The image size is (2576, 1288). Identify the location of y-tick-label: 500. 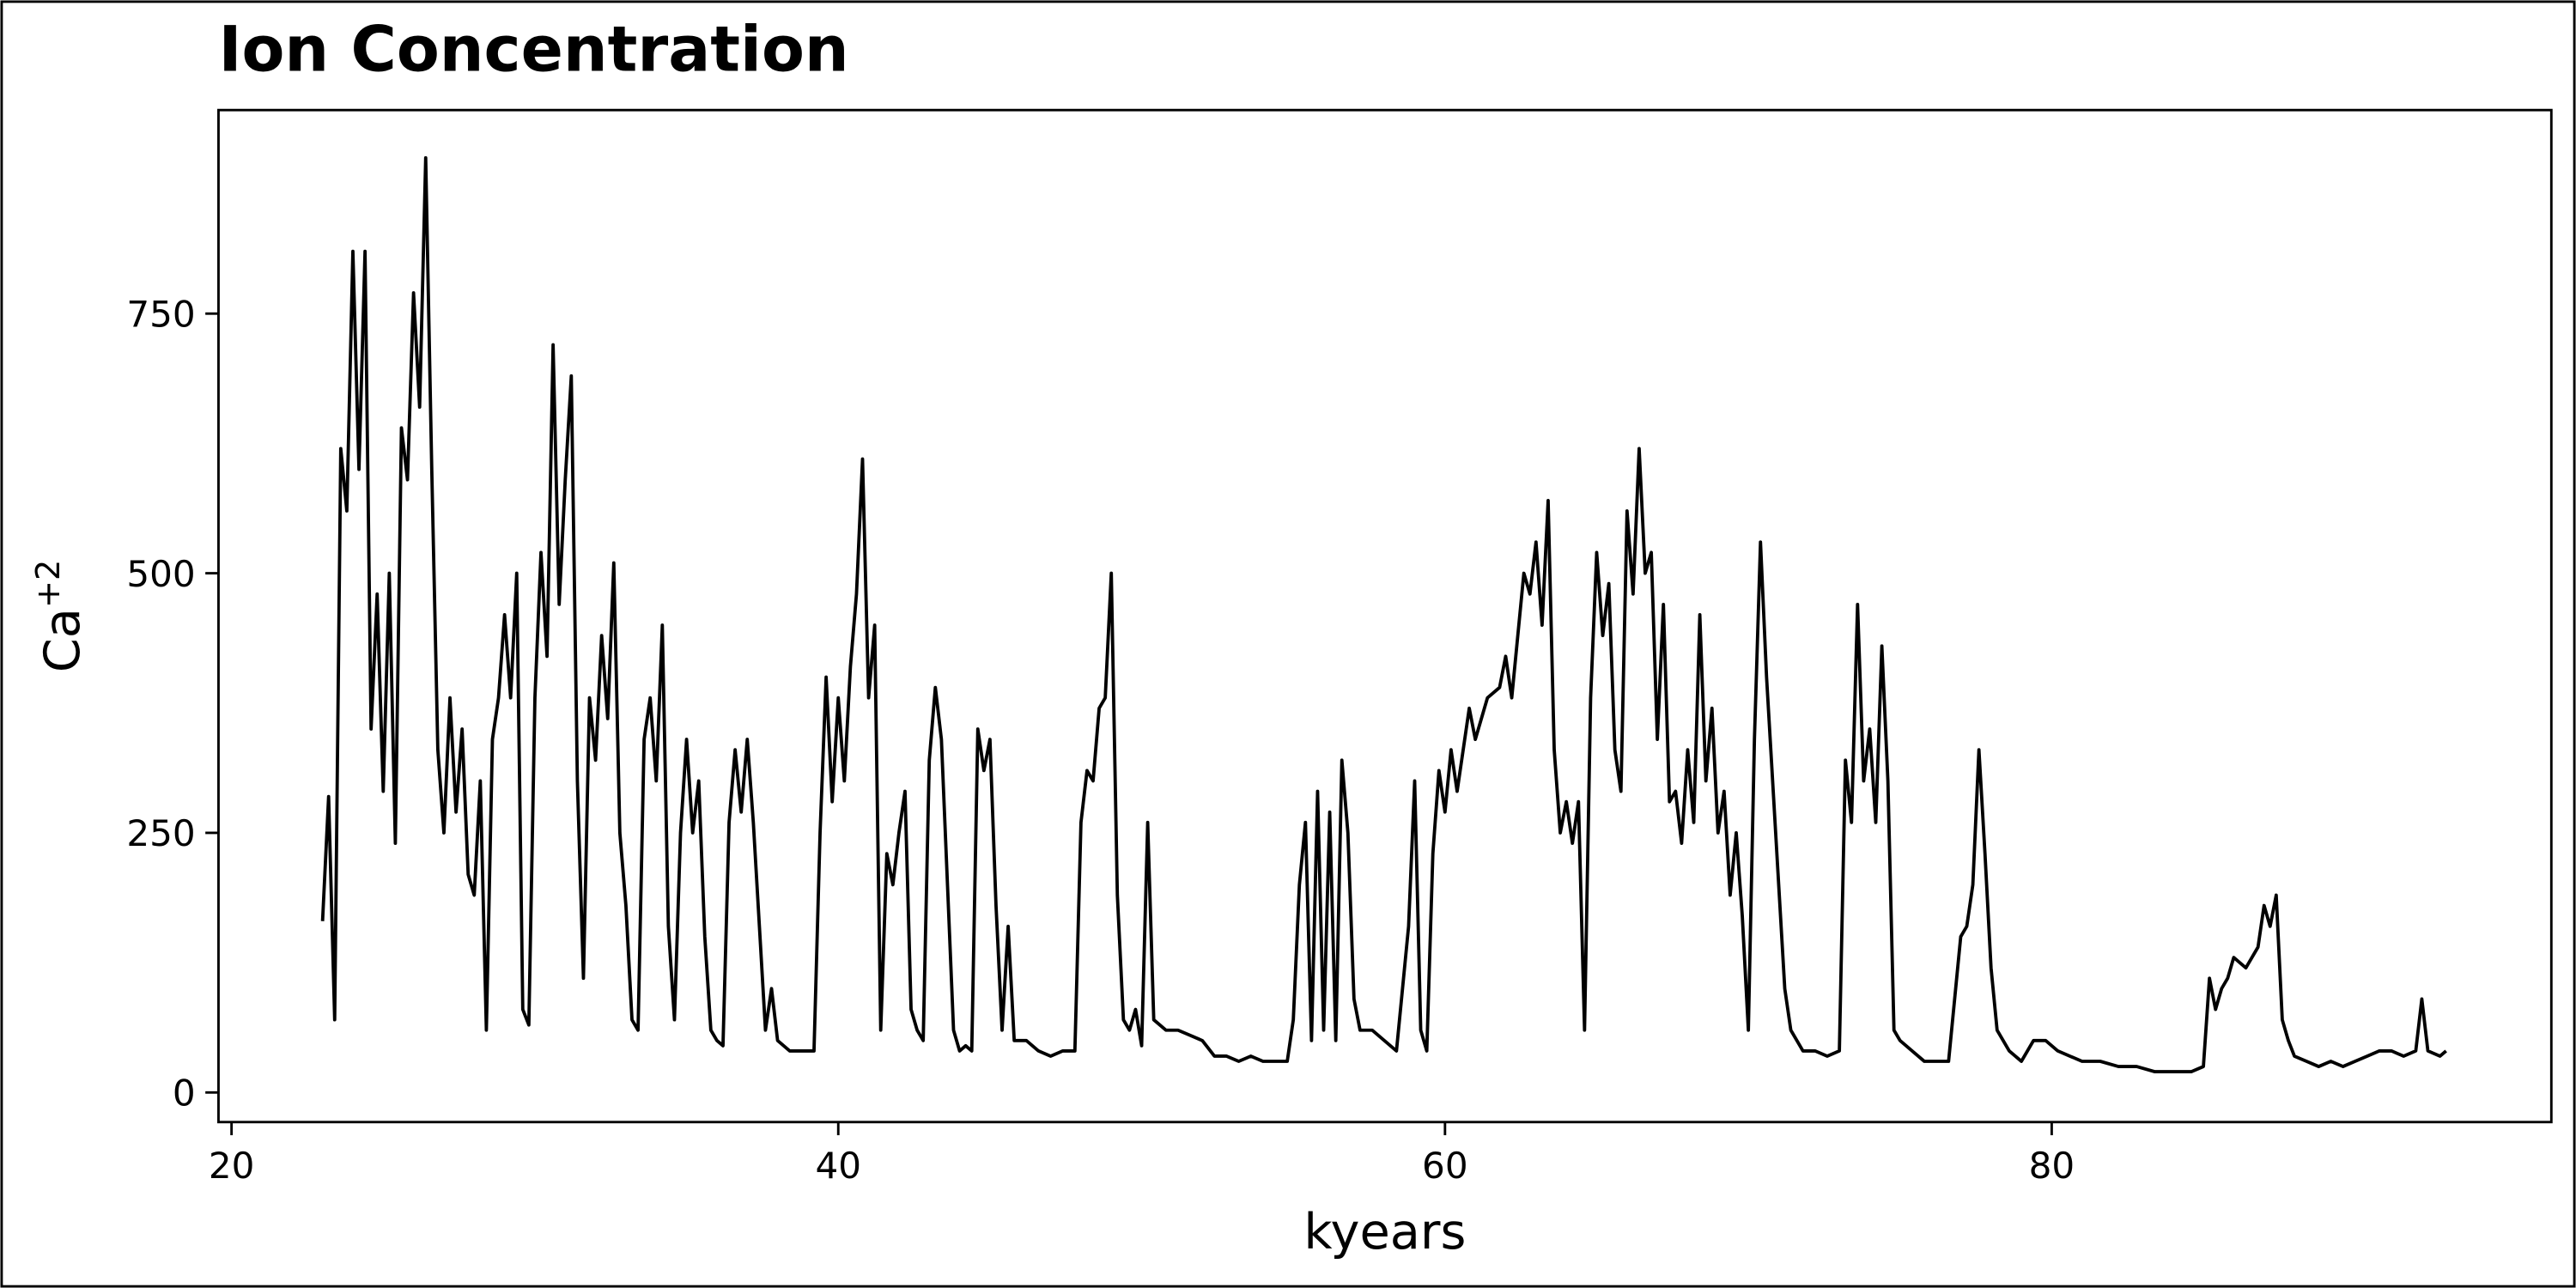
(160, 574).